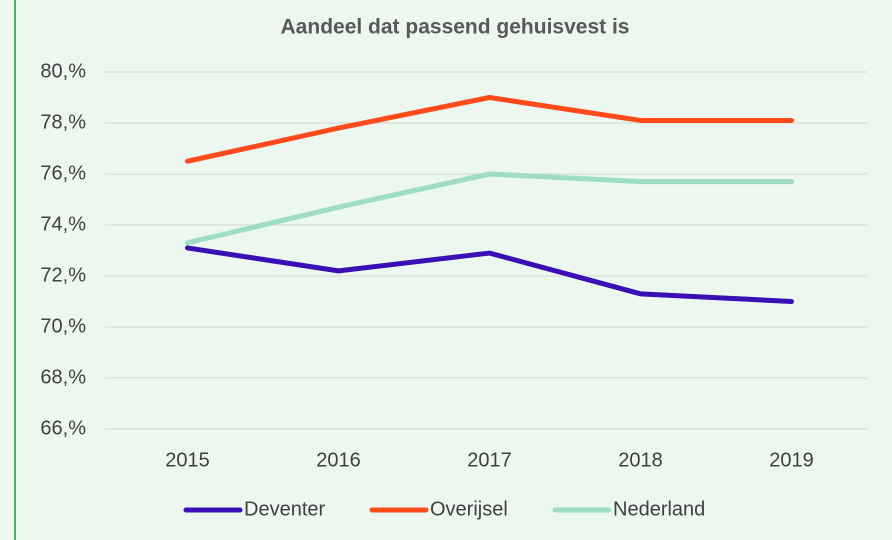 This screenshot has width=892, height=540. Describe the element at coordinates (187, 460) in the screenshot. I see `x-tick-label: 2015` at that location.